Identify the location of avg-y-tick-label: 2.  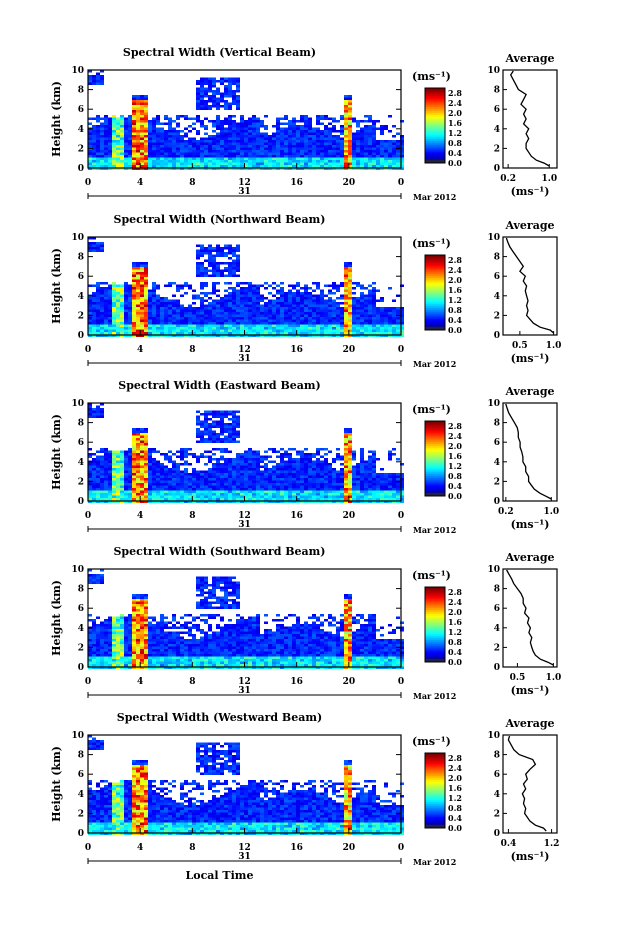
(497, 149).